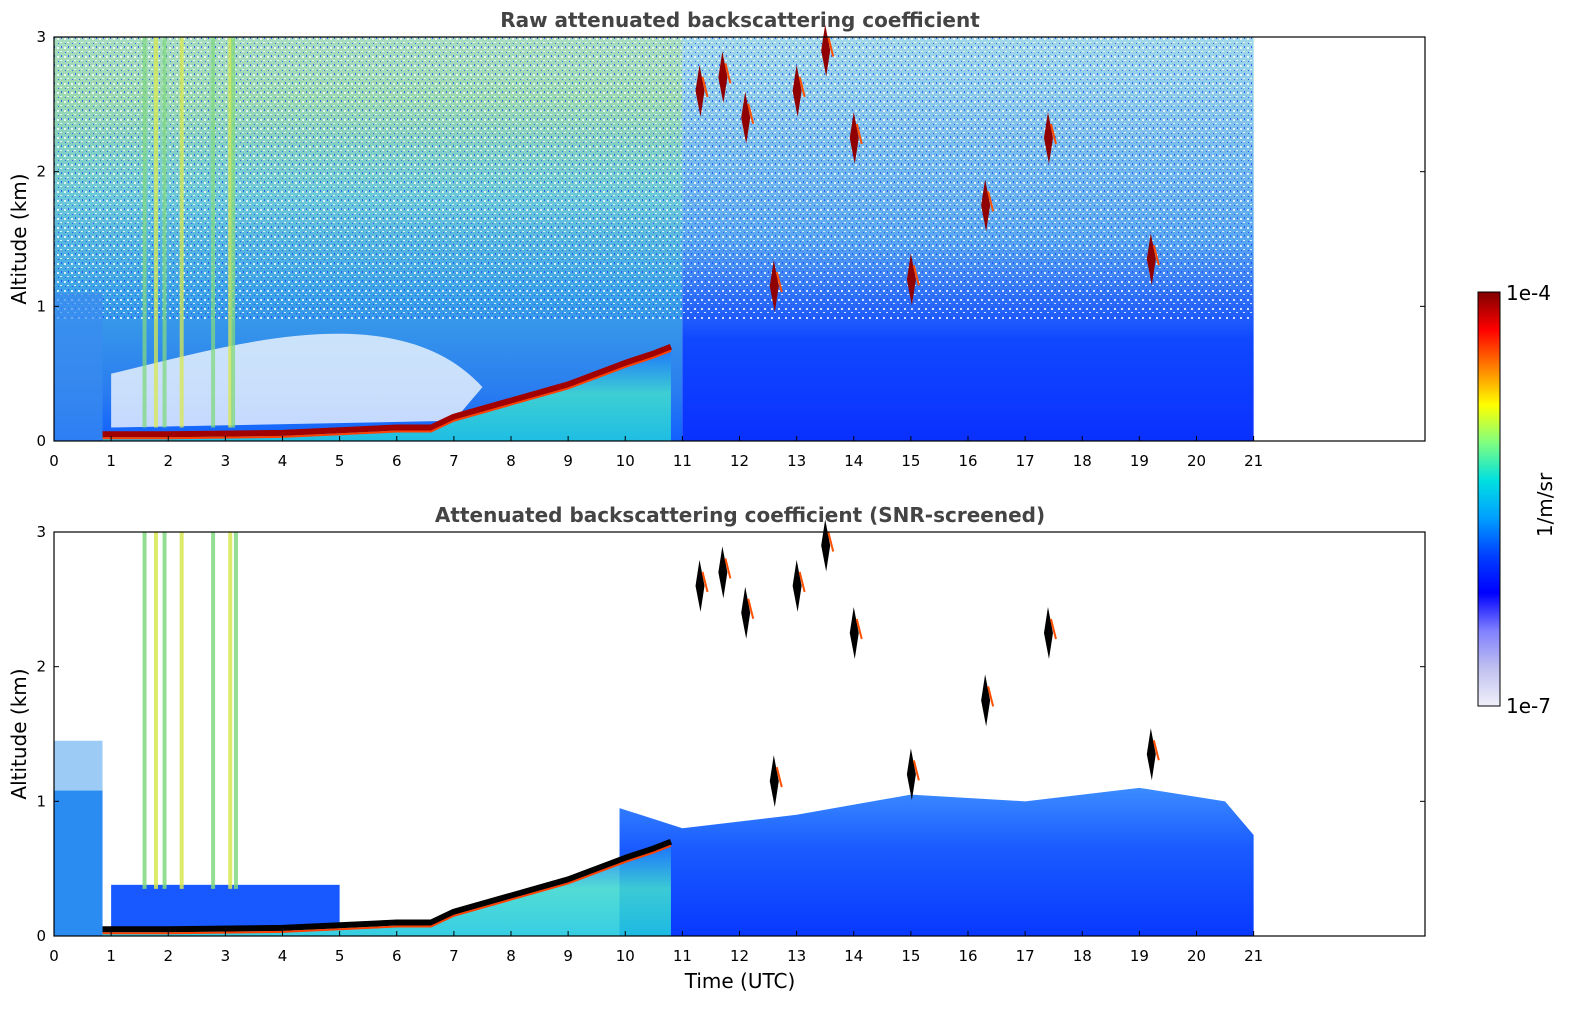 Image resolution: width=1595 pixels, height=1020 pixels. What do you see at coordinates (853, 461) in the screenshot?
I see `x-tick-label: 14` at bounding box center [853, 461].